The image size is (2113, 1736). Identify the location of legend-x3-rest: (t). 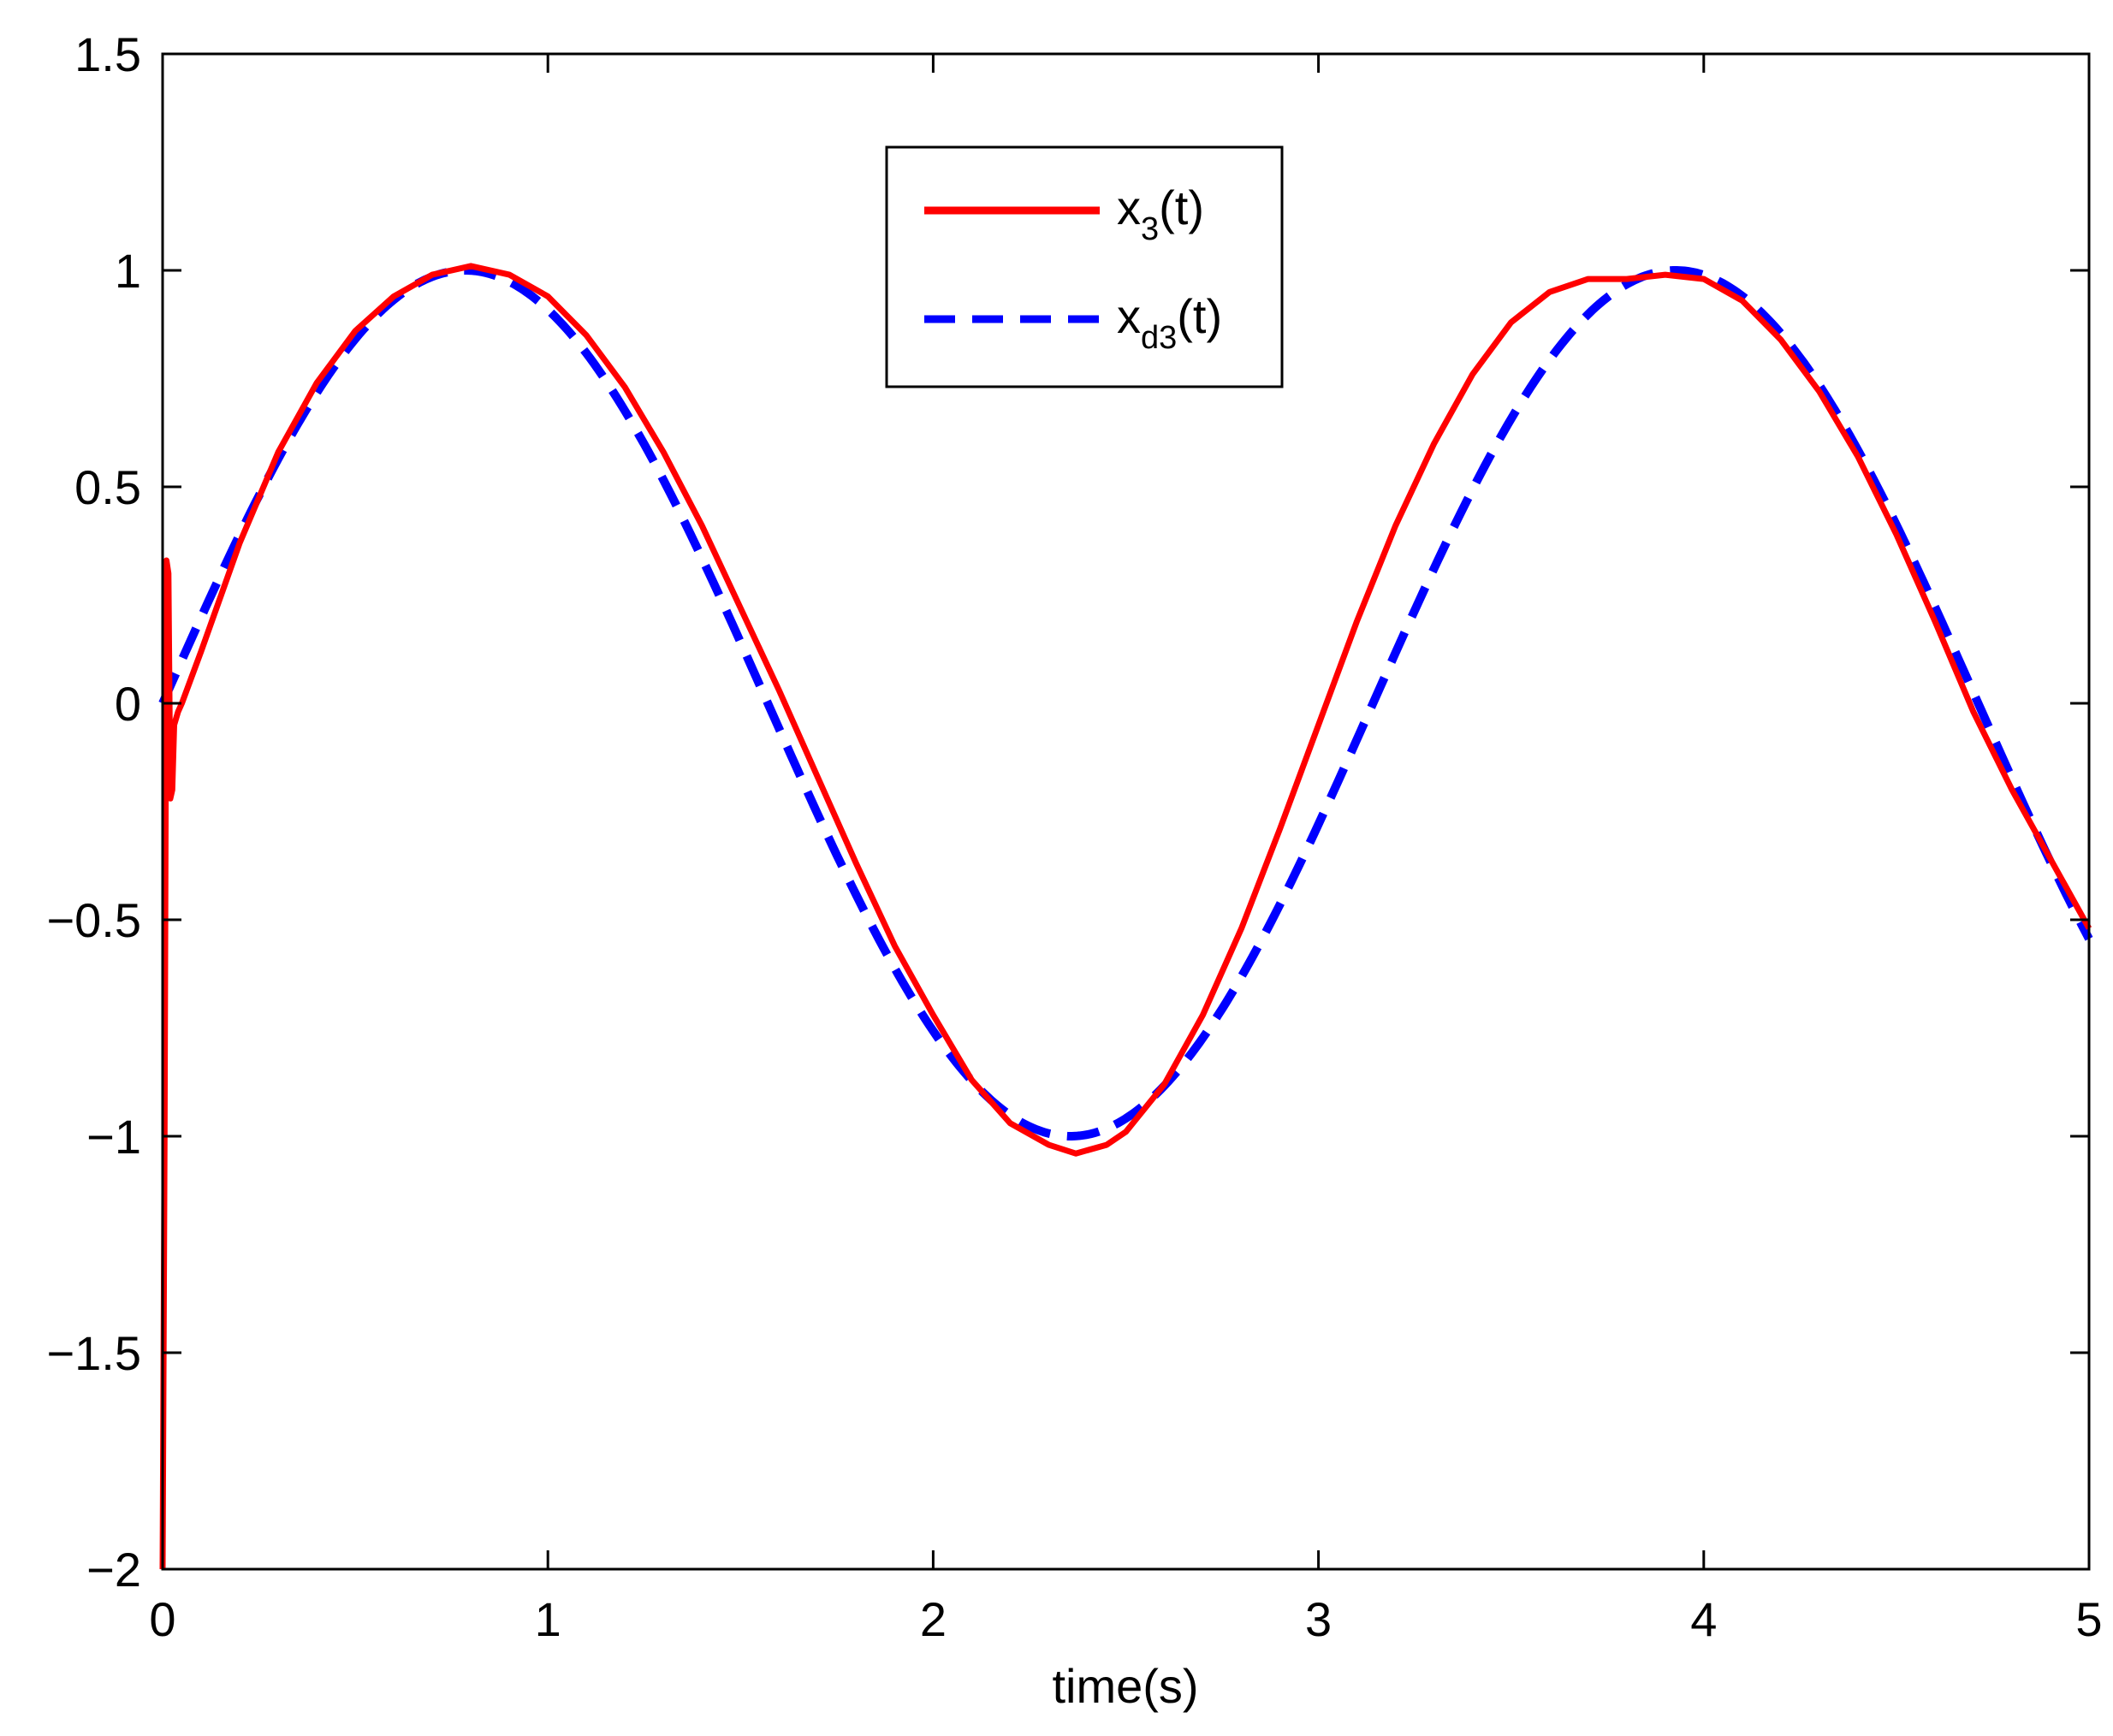
(1181, 207).